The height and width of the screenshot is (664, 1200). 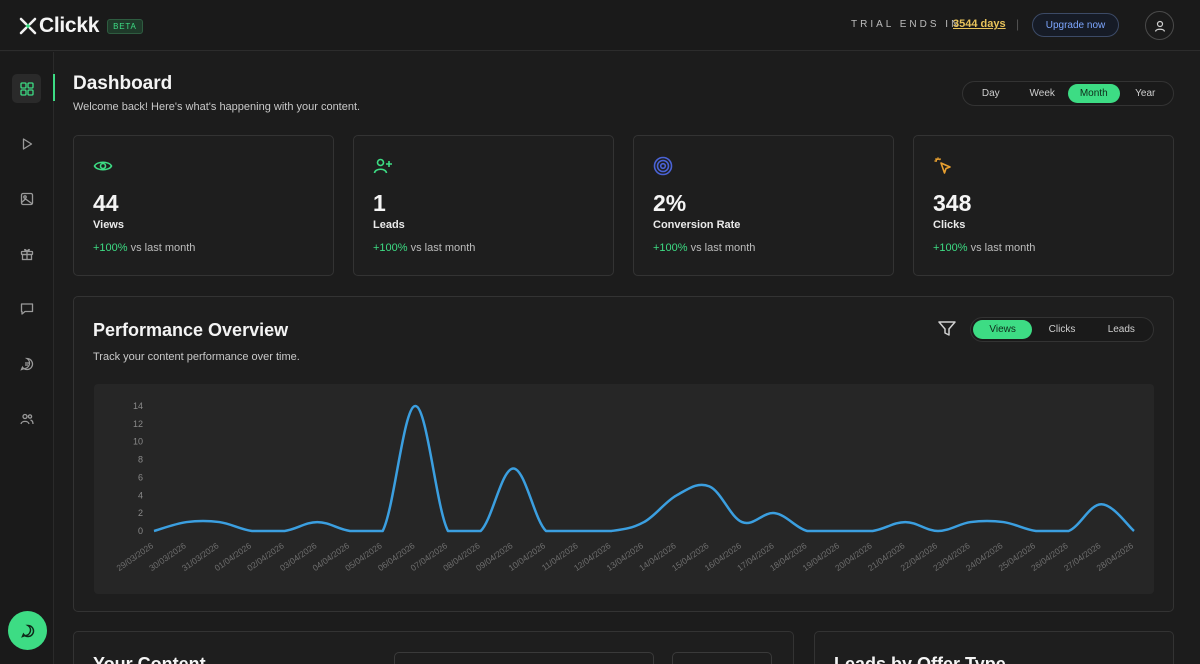 I want to click on upgrade-button: Upgrade now, so click(x=1075, y=25).